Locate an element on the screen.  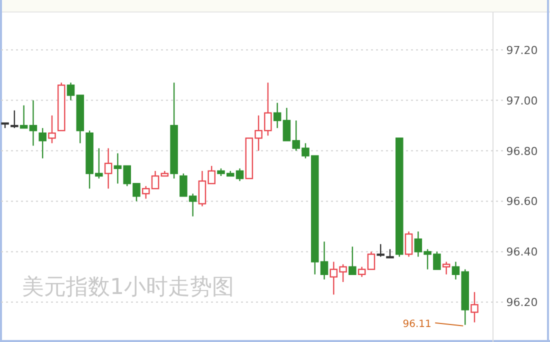
y-tick-label: 97.20 is located at coordinates (522, 50).